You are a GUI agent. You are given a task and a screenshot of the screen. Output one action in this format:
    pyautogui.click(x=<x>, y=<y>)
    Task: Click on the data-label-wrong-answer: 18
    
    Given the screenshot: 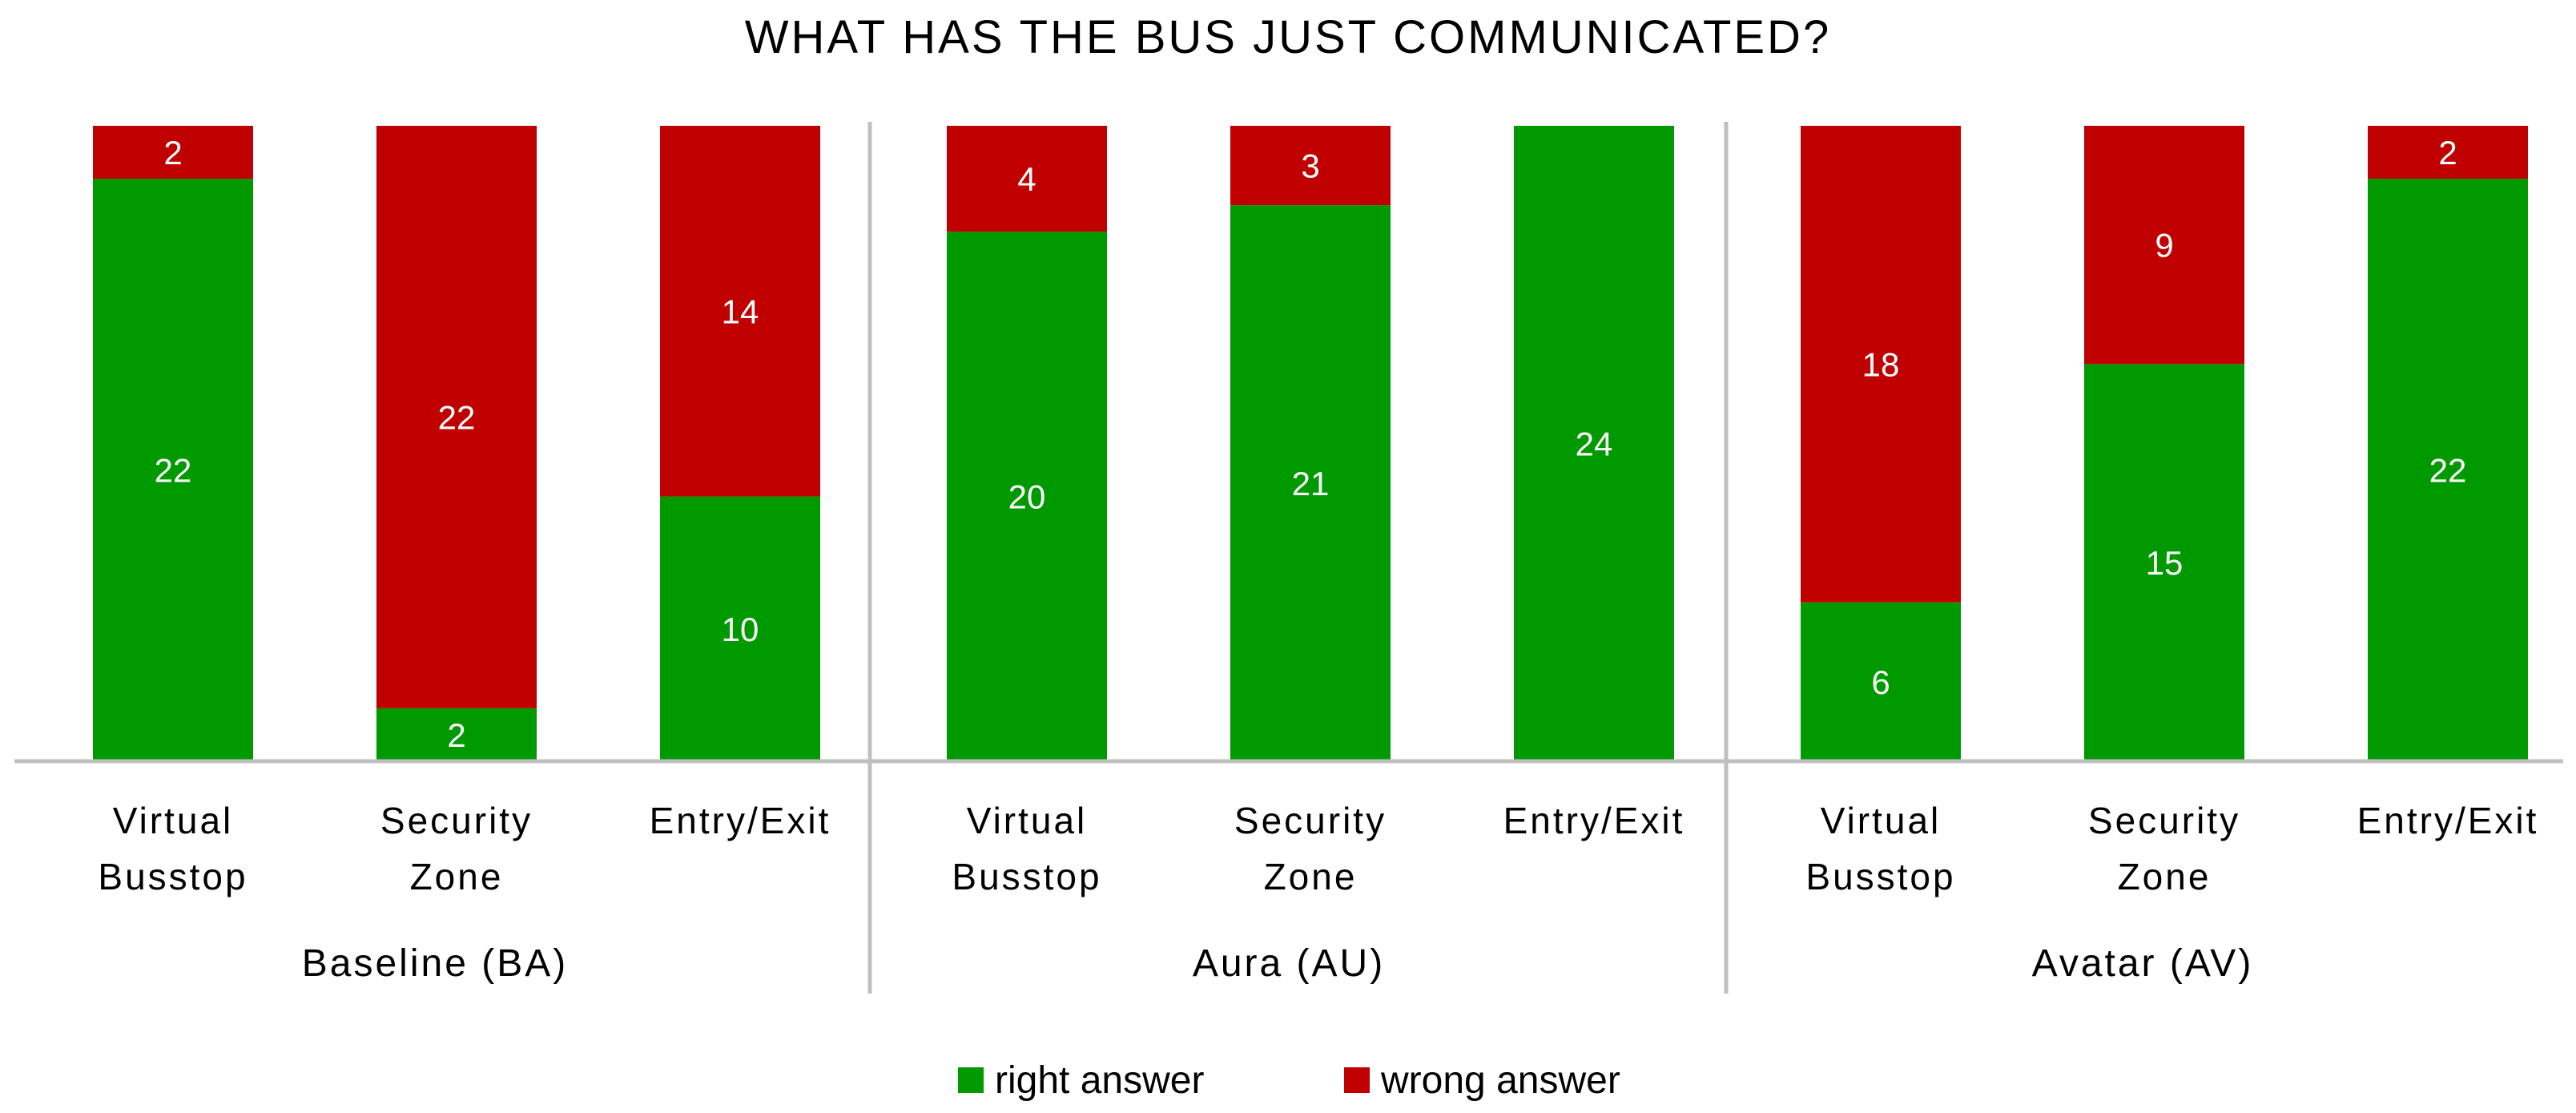 What is the action you would take?
    pyautogui.click(x=1881, y=364)
    